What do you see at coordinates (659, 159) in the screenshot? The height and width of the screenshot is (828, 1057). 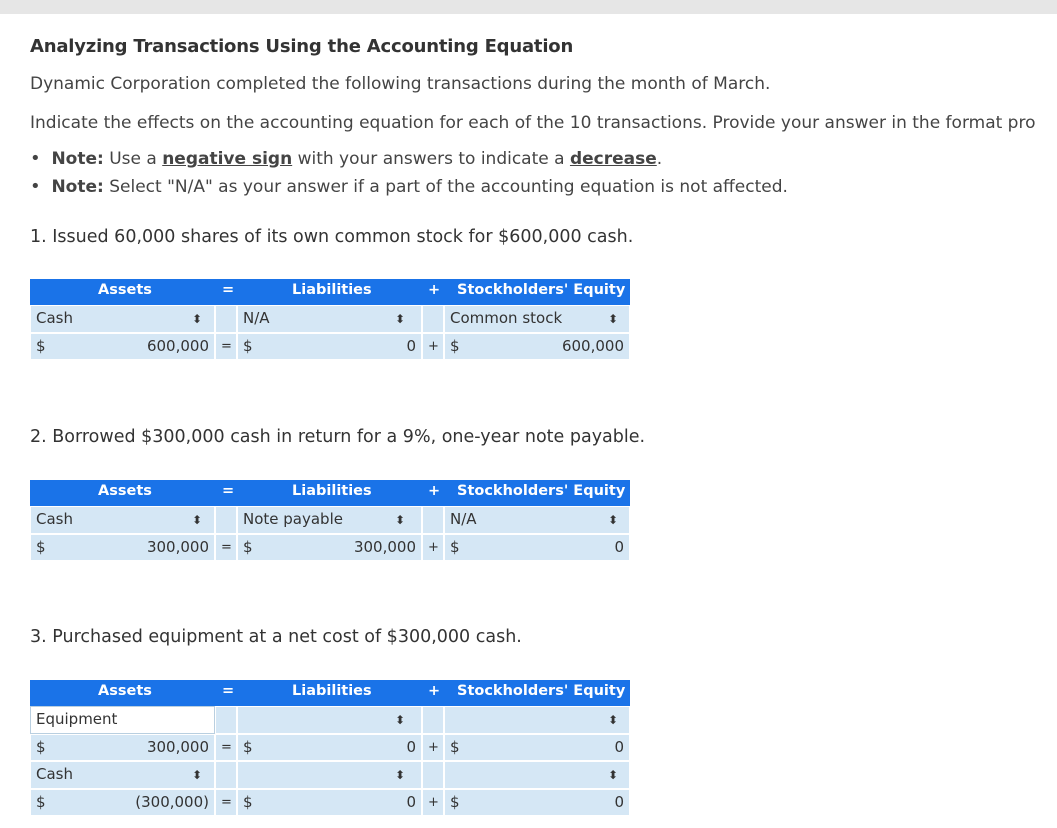 I see `note-text: .` at bounding box center [659, 159].